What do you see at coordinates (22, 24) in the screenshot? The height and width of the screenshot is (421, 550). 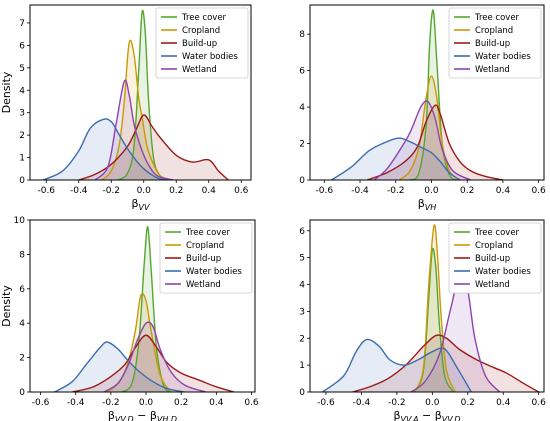 I see `y-tick-label: 7` at bounding box center [22, 24].